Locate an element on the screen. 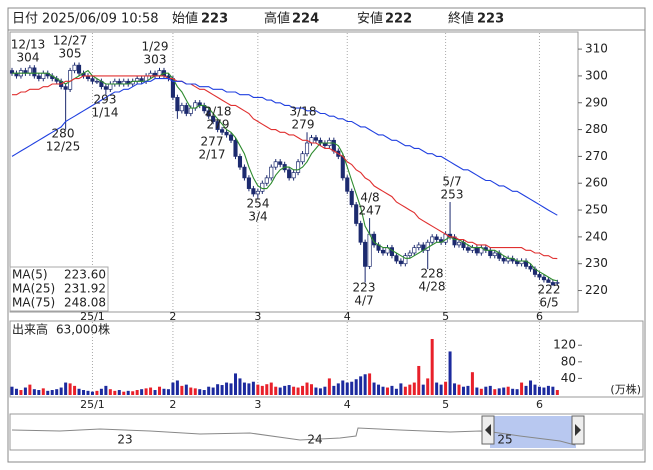 The width and height of the screenshot is (653, 470). annotation: 12/25 is located at coordinates (63, 147).